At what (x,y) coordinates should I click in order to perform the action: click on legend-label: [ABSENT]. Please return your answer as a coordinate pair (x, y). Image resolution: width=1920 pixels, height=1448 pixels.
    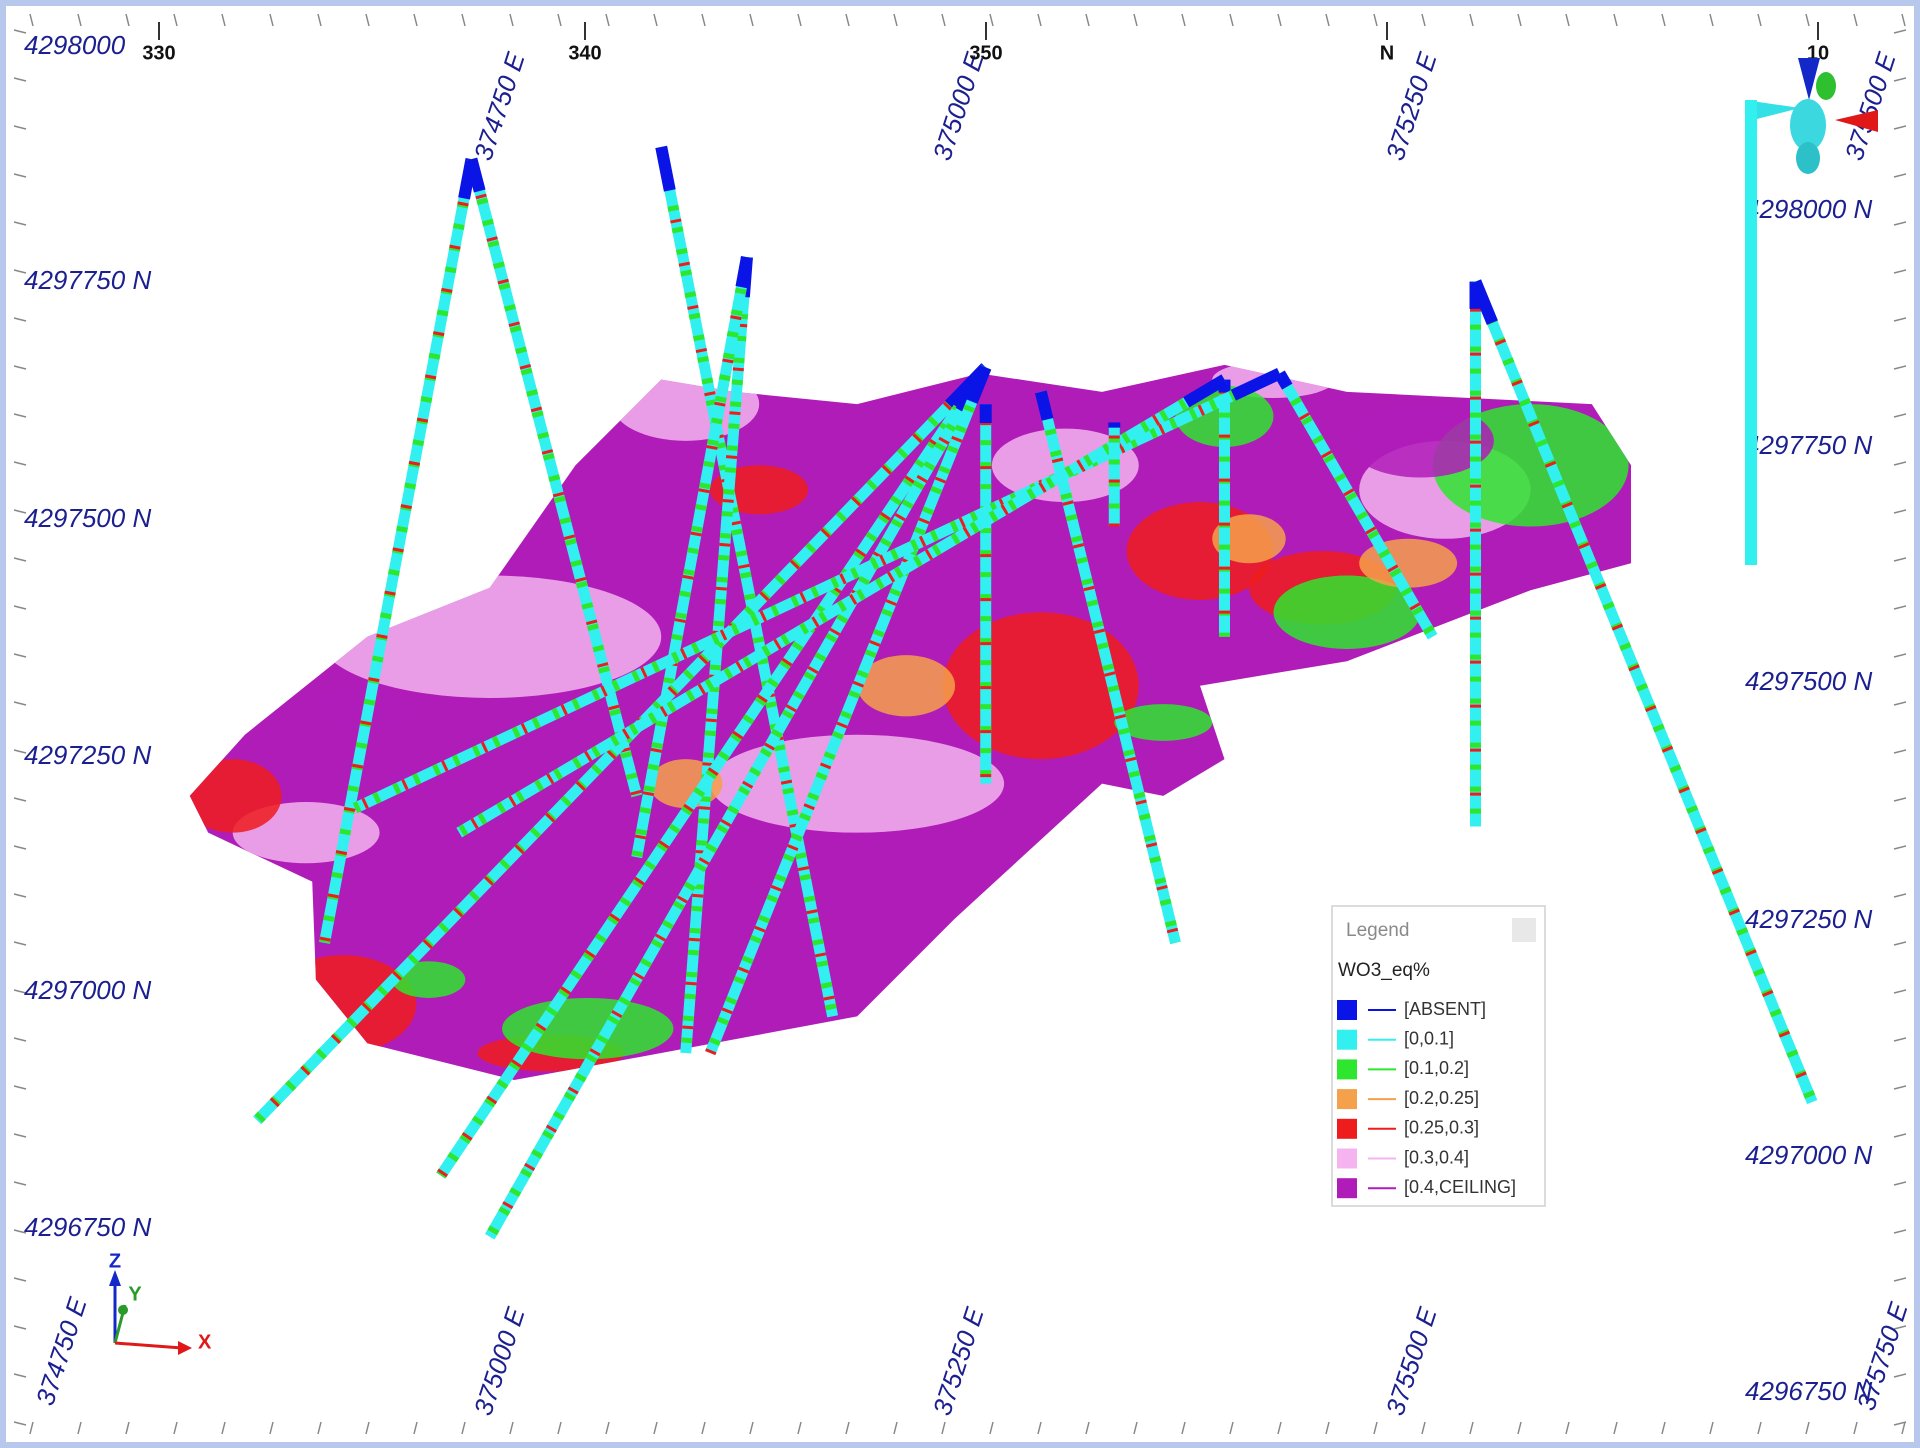
    Looking at the image, I should click on (1445, 1009).